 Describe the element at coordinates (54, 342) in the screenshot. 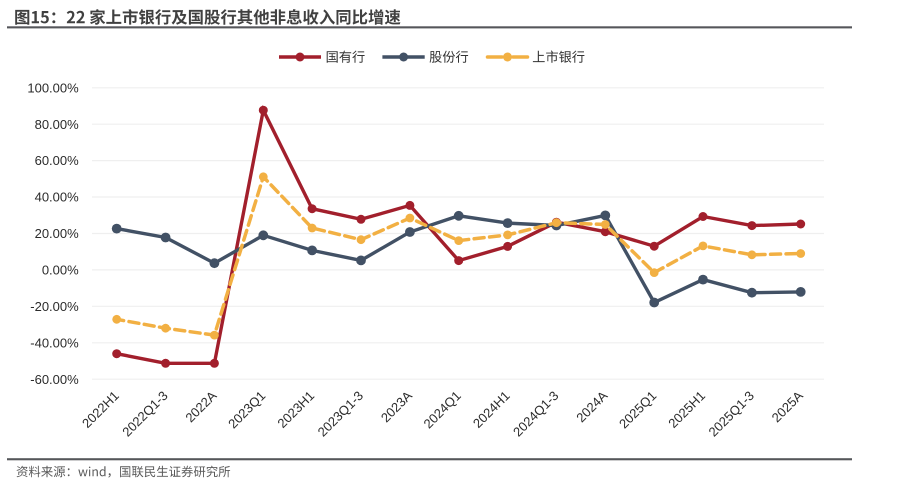

I see `svg-text: -40.00%` at that location.